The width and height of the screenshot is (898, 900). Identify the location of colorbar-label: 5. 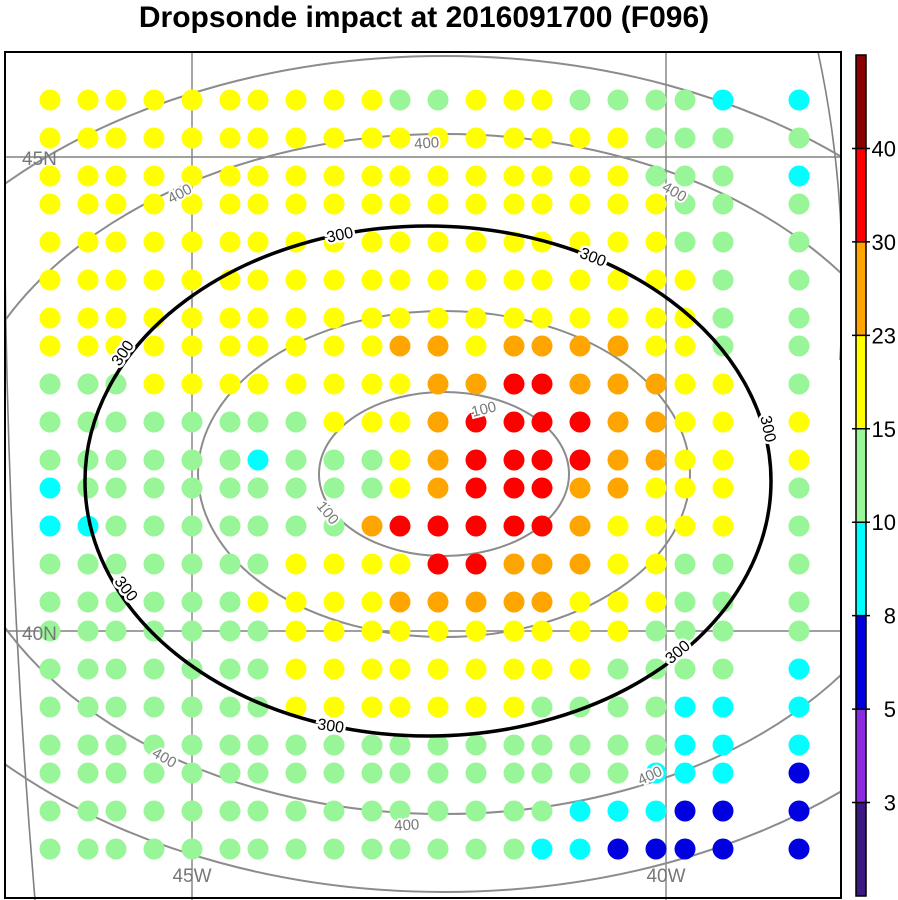
(890, 709).